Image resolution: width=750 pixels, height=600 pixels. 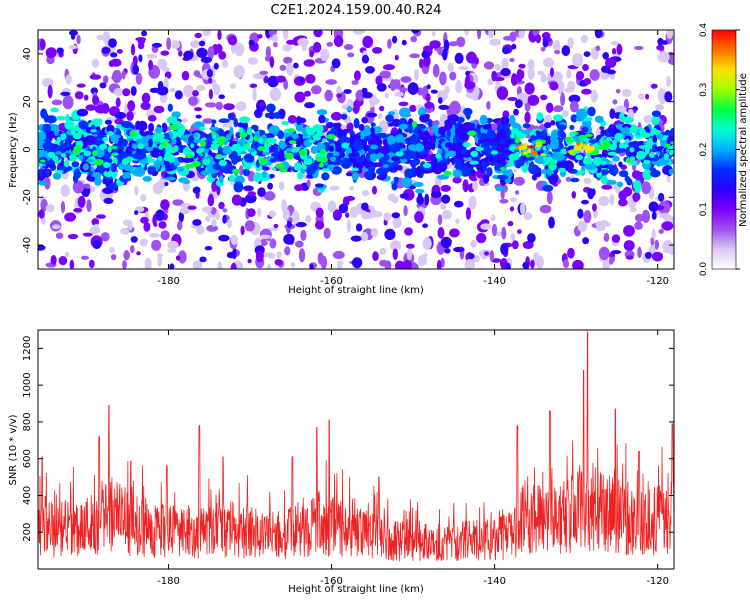 I want to click on snr-x-label: Height of straight line (km), so click(x=356, y=589).